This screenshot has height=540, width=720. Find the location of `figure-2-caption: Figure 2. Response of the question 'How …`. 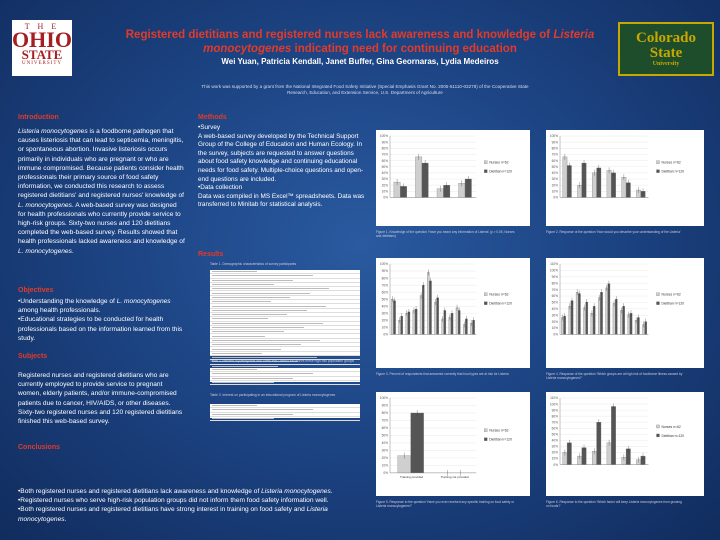

figure-2-caption: Figure 2. Response of the question 'How … is located at coordinates (613, 232).